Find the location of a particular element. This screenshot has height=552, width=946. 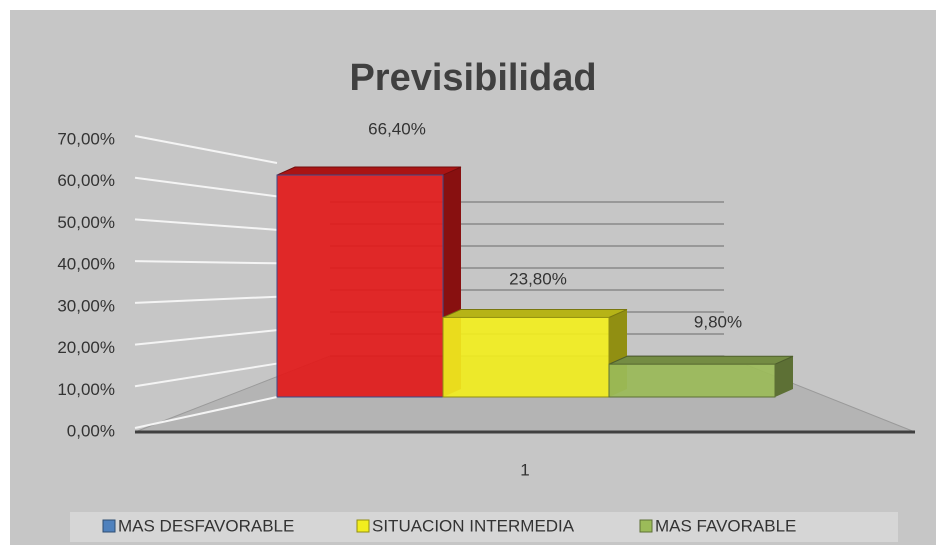

y-tick-label: 20,00% is located at coordinates (86, 347).